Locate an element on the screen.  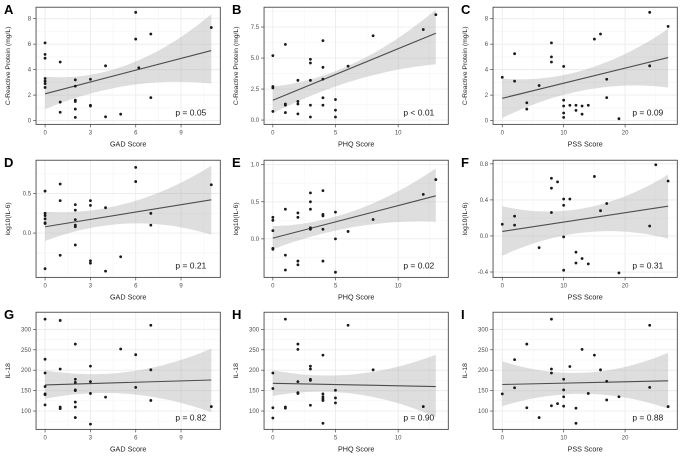
panel-letter: F is located at coordinates (465, 162).